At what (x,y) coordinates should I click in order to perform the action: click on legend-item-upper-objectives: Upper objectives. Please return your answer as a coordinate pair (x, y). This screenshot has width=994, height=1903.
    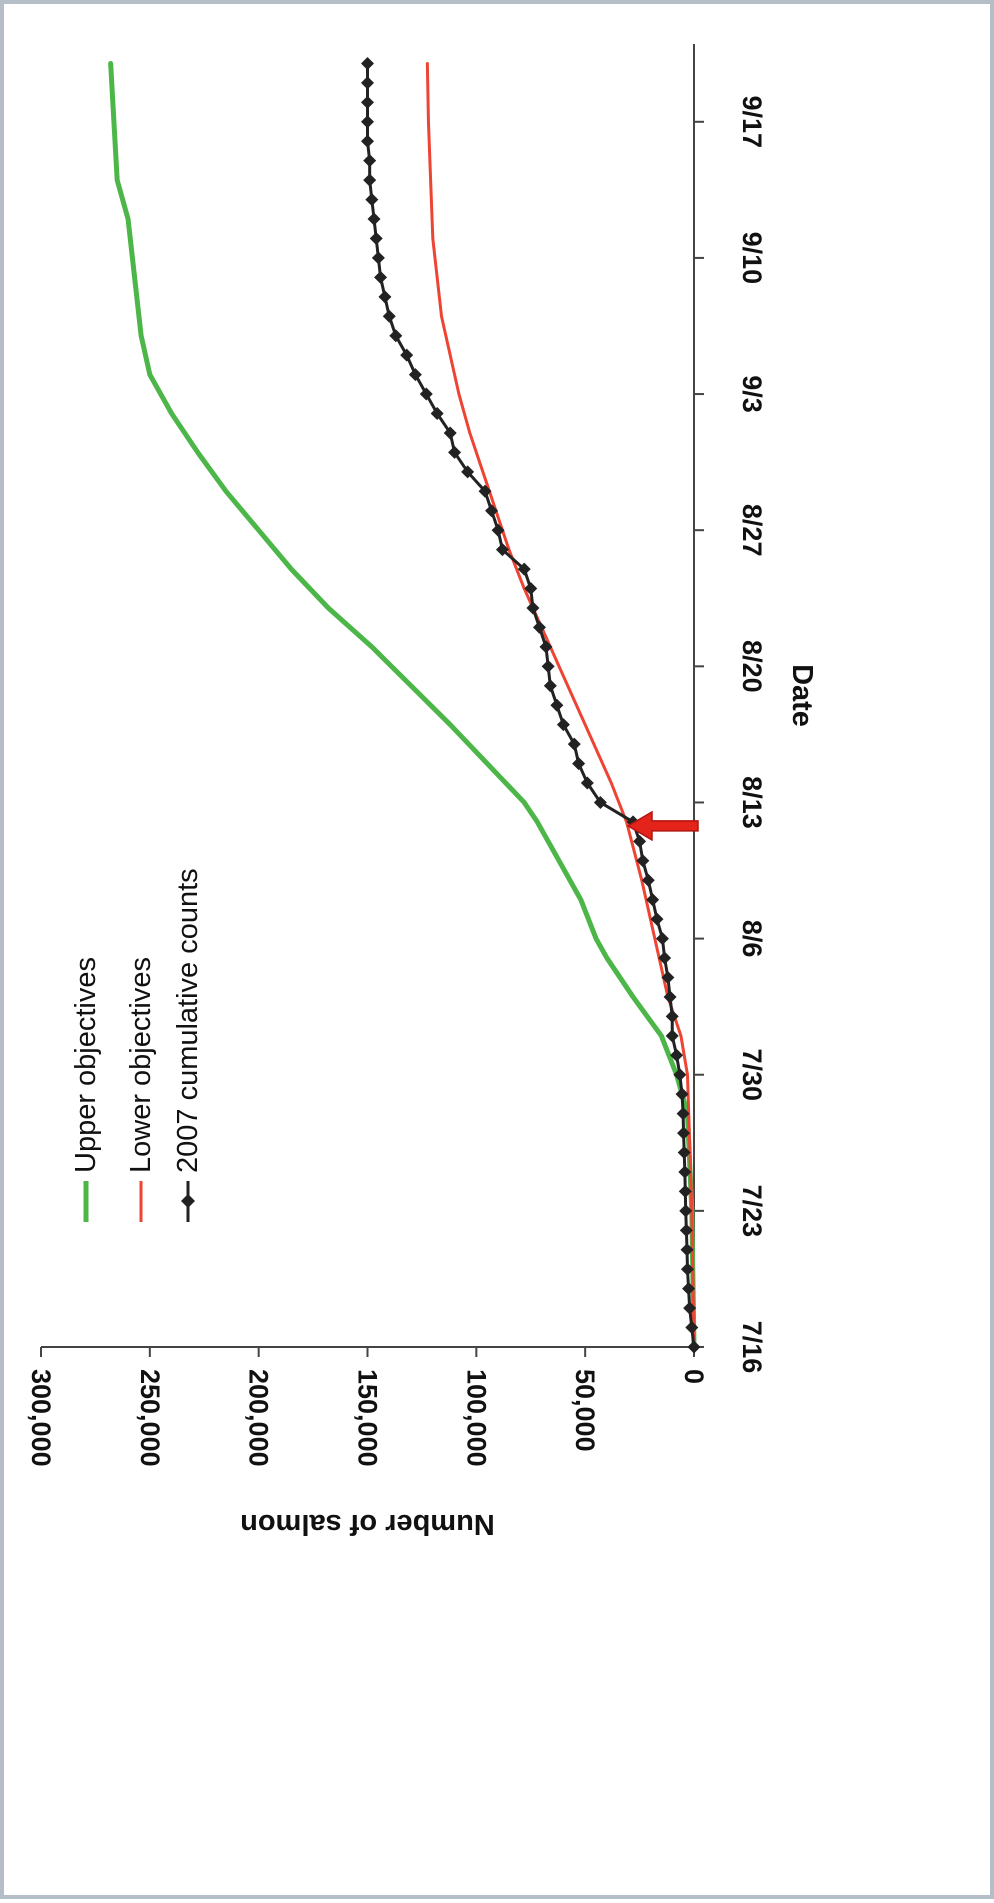
    Looking at the image, I should click on (86, 1089).